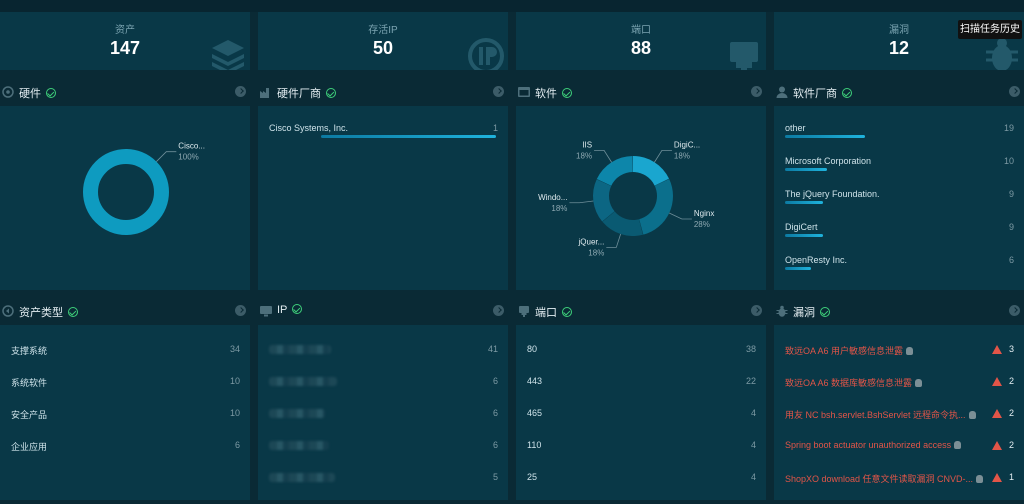 The image size is (1024, 504). I want to click on stat-value: 12, so click(899, 48).